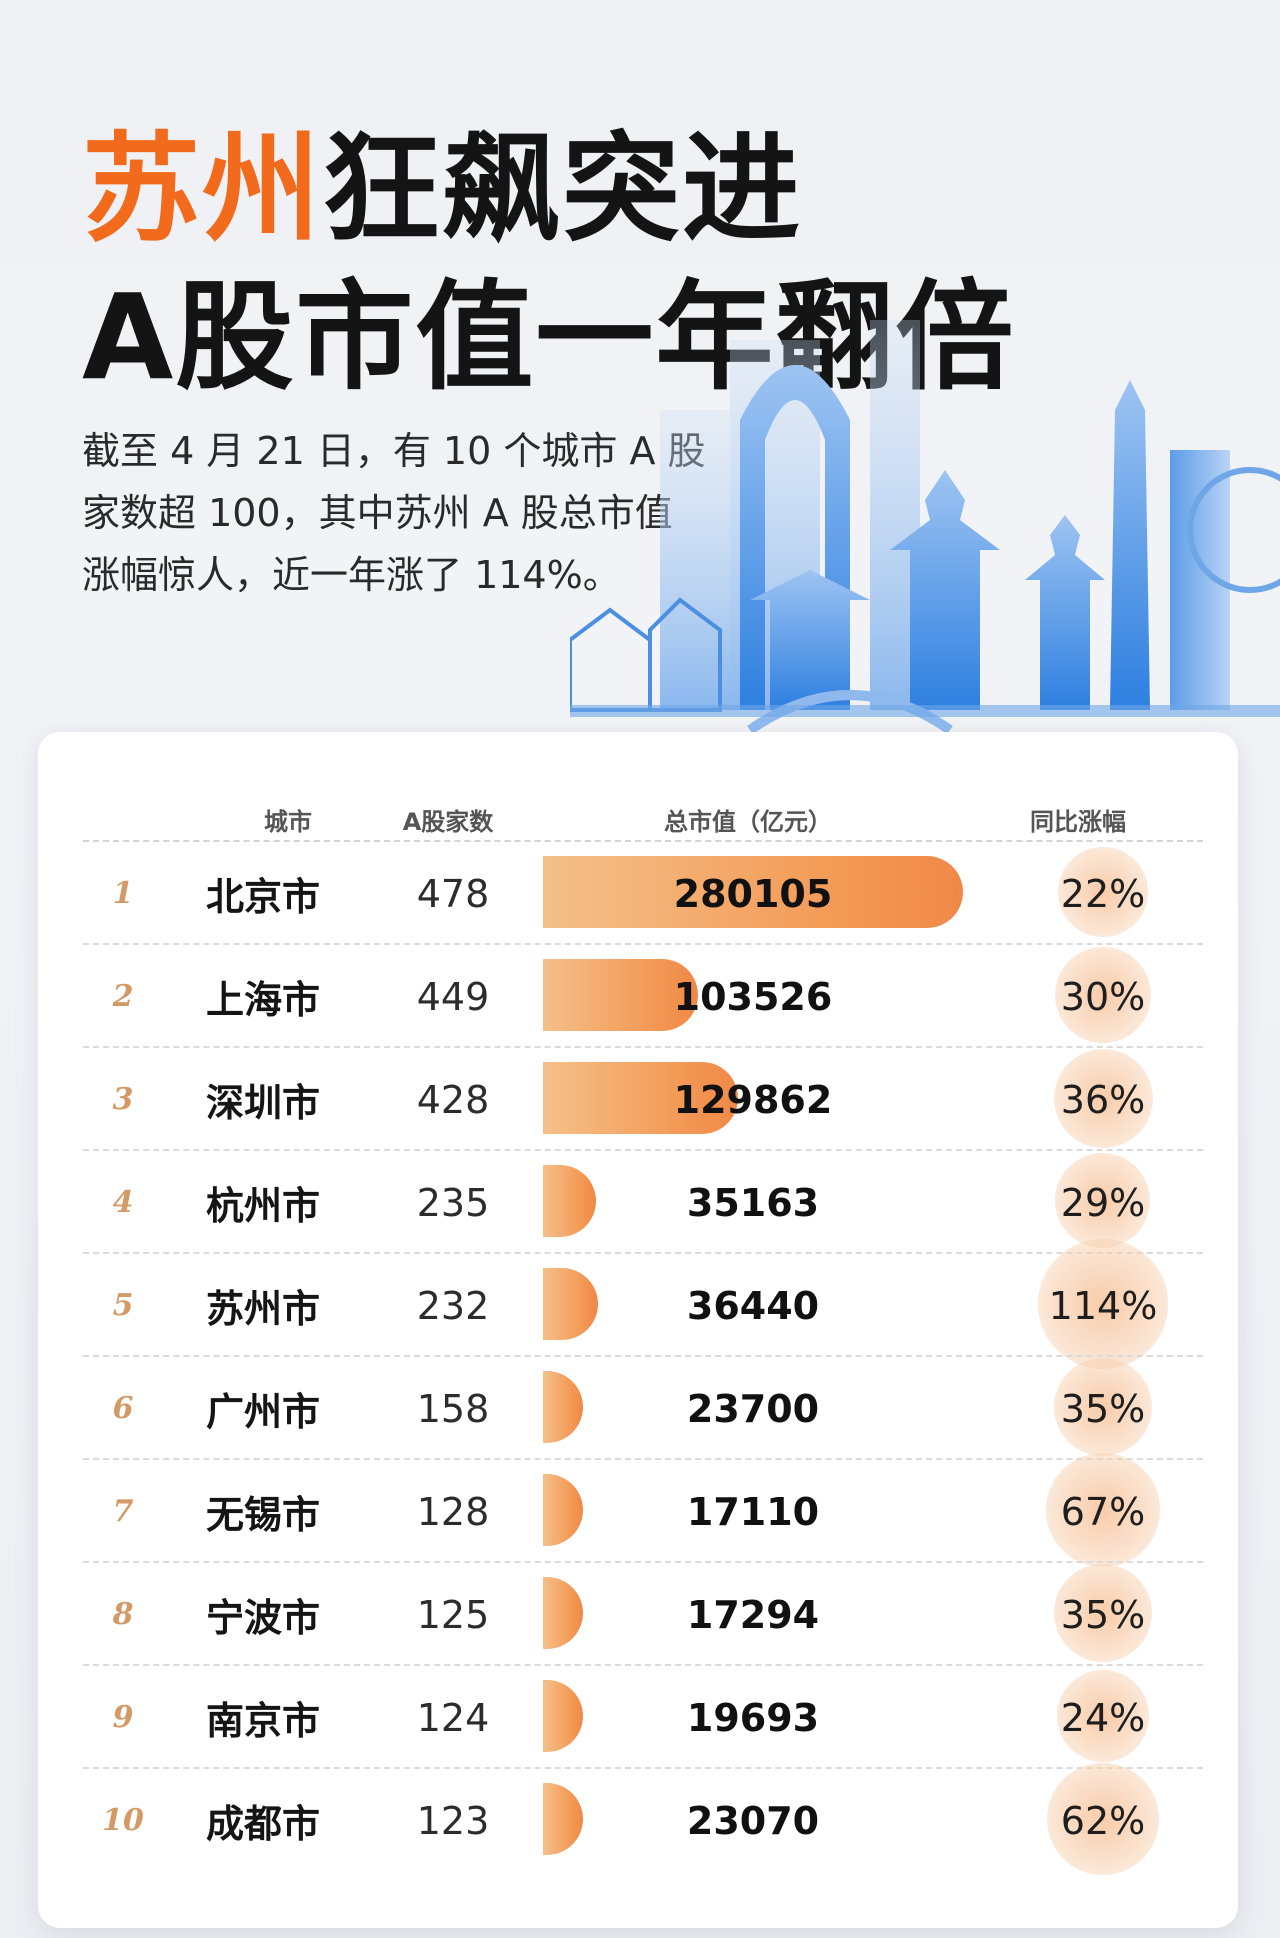 This screenshot has width=1280, height=1938. What do you see at coordinates (262, 1309) in the screenshot?
I see `city-name: 苏州市` at bounding box center [262, 1309].